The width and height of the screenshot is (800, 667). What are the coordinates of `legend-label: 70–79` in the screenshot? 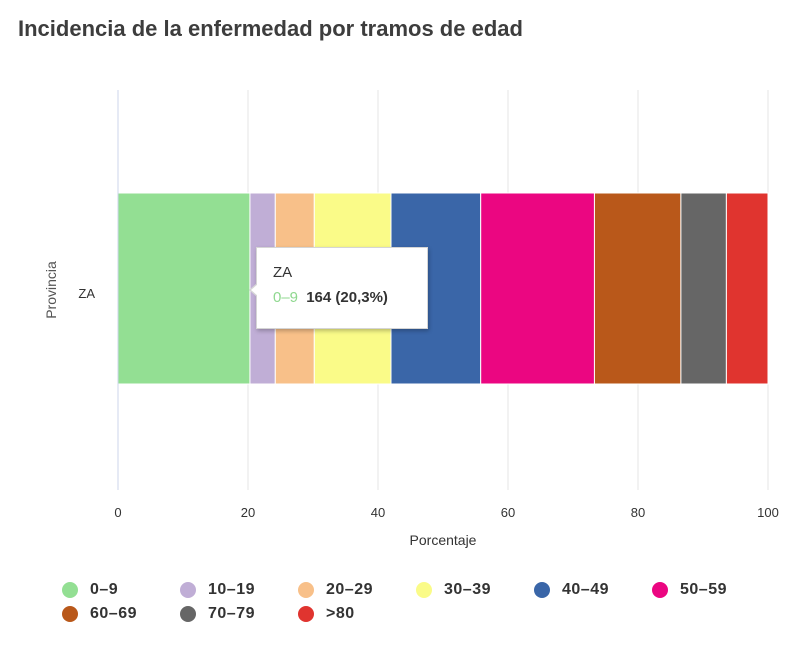 It's located at (231, 613).